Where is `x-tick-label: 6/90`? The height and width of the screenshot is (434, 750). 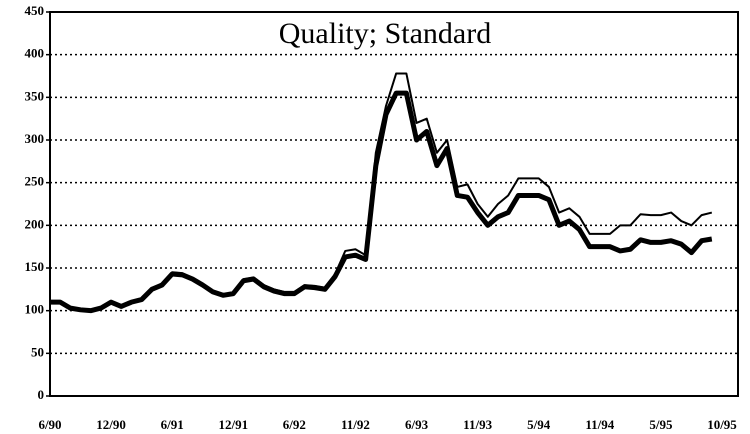
x-tick-label: 6/90 is located at coordinates (49, 424).